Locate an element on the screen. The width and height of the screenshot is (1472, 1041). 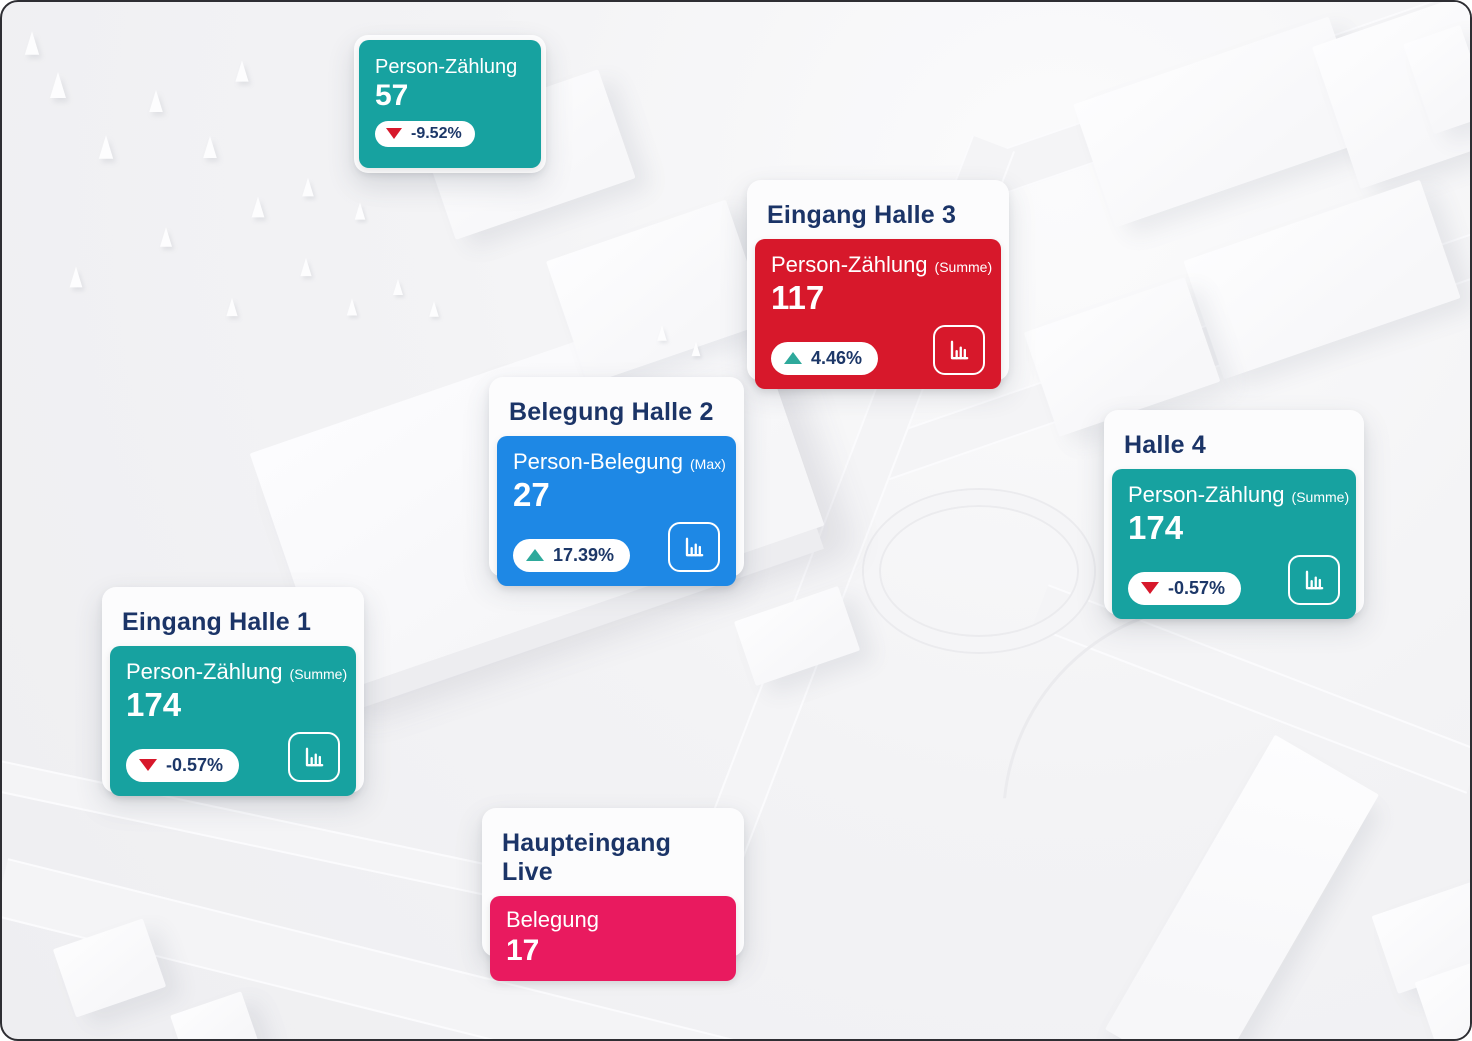
delta-badge: -9.52% is located at coordinates (425, 133).